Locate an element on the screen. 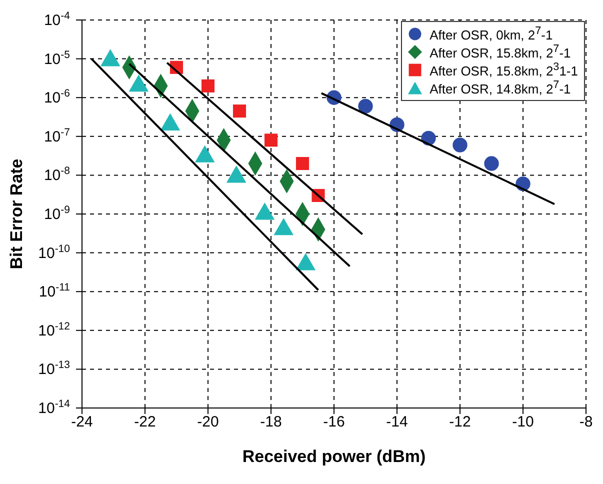  x-tick-label: -24 is located at coordinates (82, 422).